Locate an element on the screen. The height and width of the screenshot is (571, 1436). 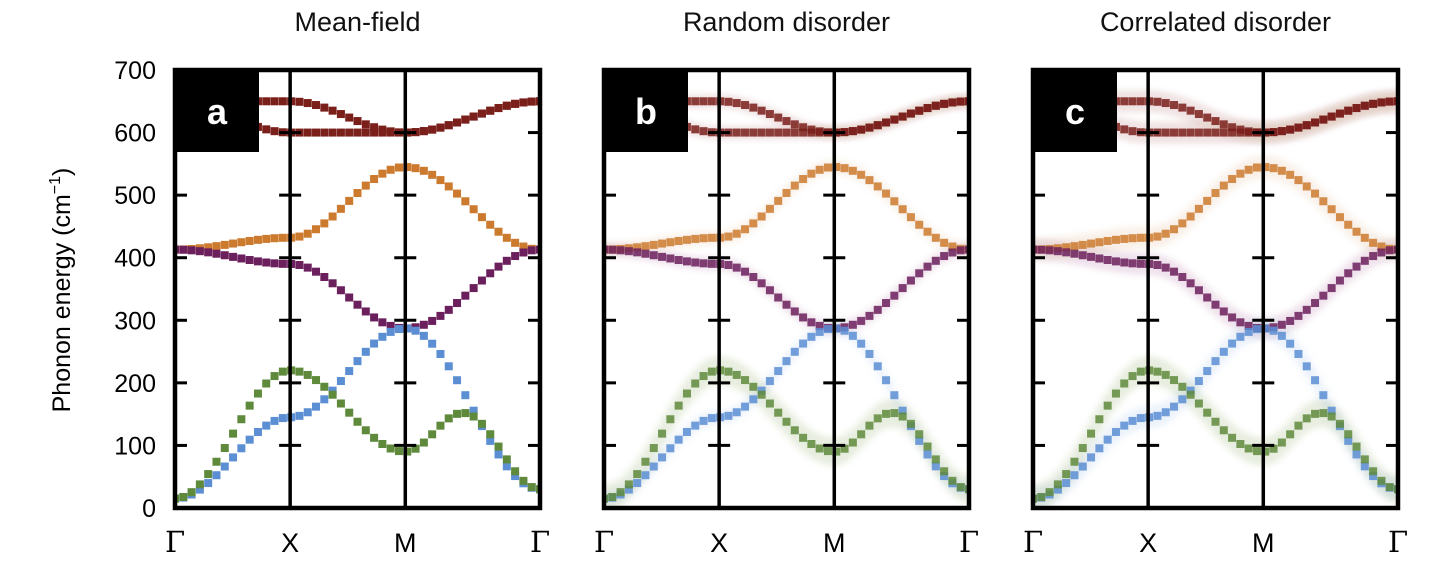
series-green is located at coordinates (786, 434).